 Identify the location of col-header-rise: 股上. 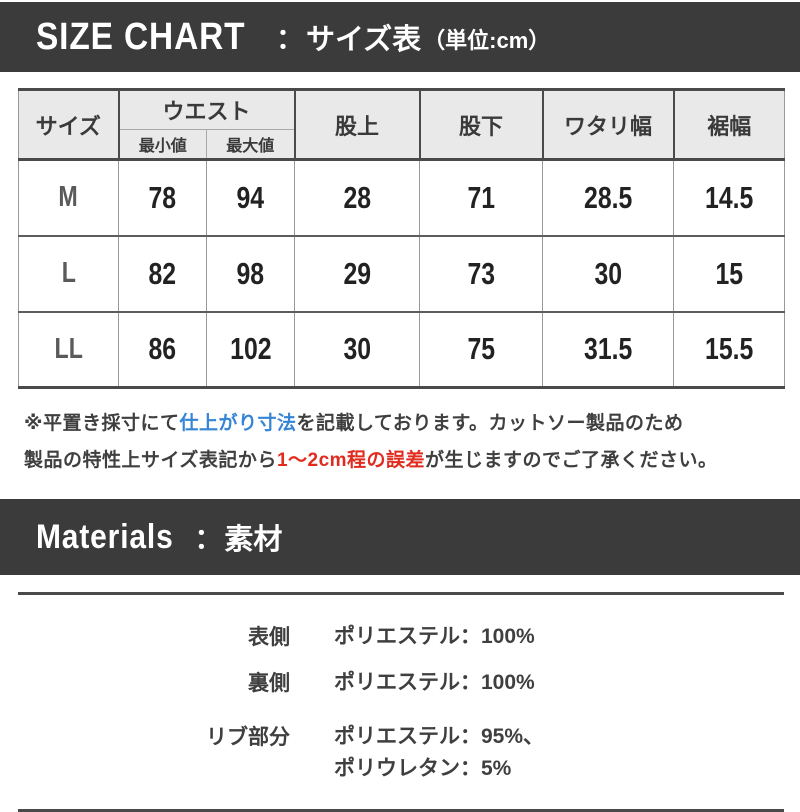
(357, 124).